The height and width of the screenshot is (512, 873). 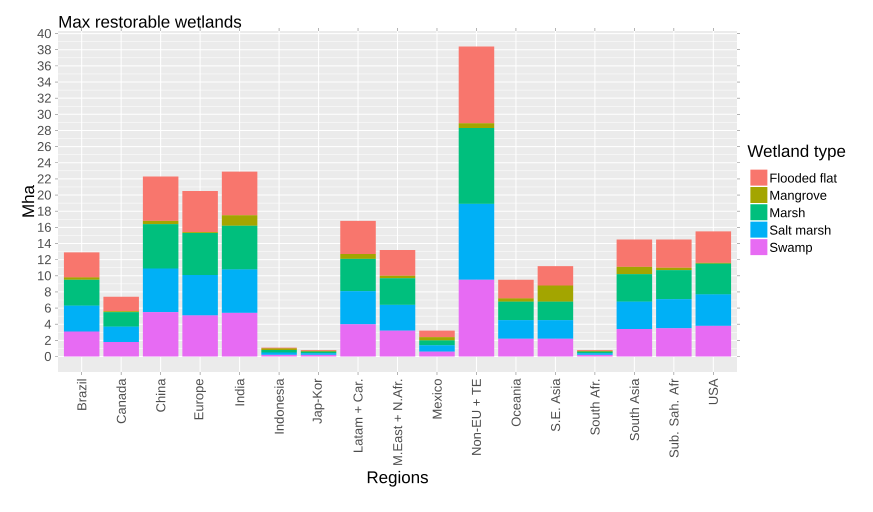 I want to click on y-tick-label: 18, so click(x=44, y=211).